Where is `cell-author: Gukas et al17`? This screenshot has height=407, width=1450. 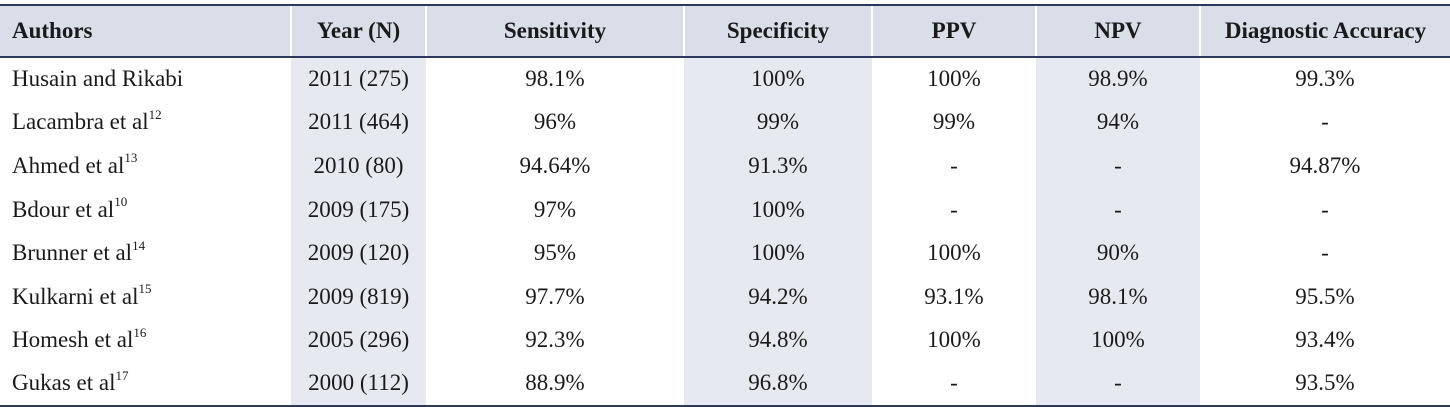 cell-author: Gukas et al17 is located at coordinates (145, 384).